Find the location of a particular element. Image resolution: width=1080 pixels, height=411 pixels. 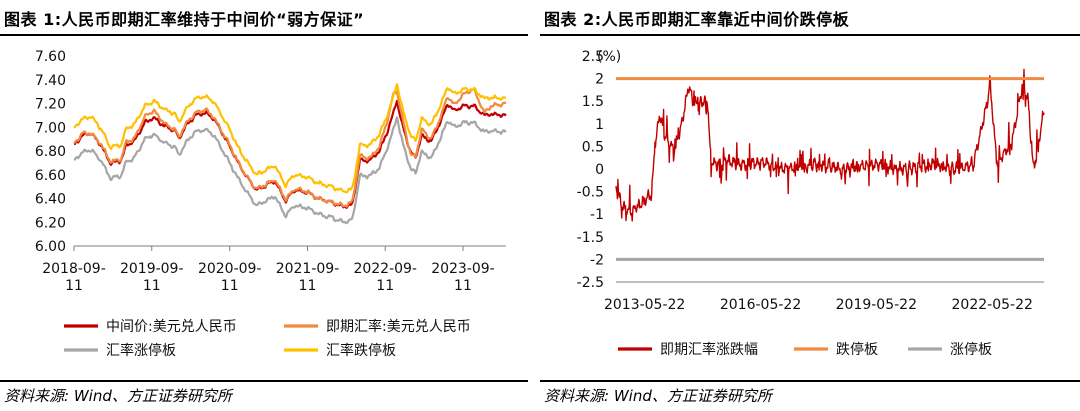

legend: 即期汇率涨跌幅 跌停板 涨停板 is located at coordinates (805, 349).